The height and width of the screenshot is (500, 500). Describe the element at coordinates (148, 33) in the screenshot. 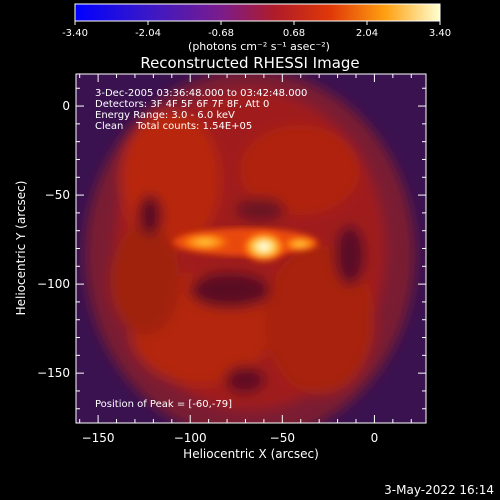

I see `colorbar-tick-label: -2.04` at that location.